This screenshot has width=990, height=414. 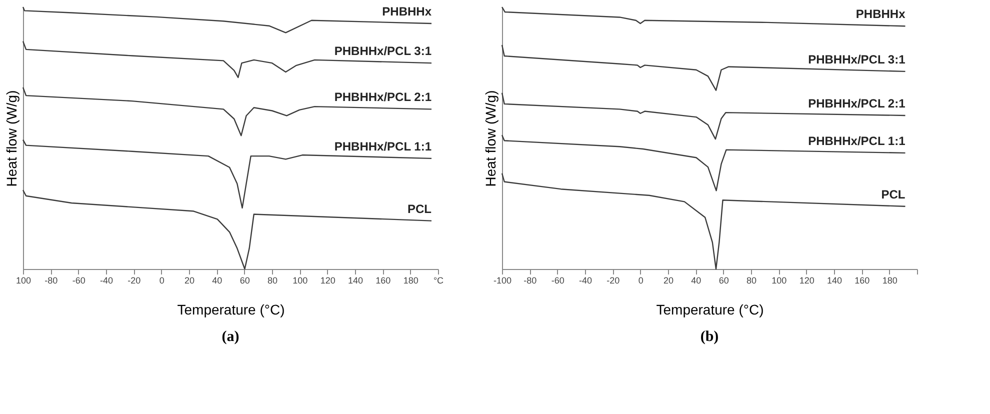 I want to click on x-tick-label: -100, so click(x=502, y=281).